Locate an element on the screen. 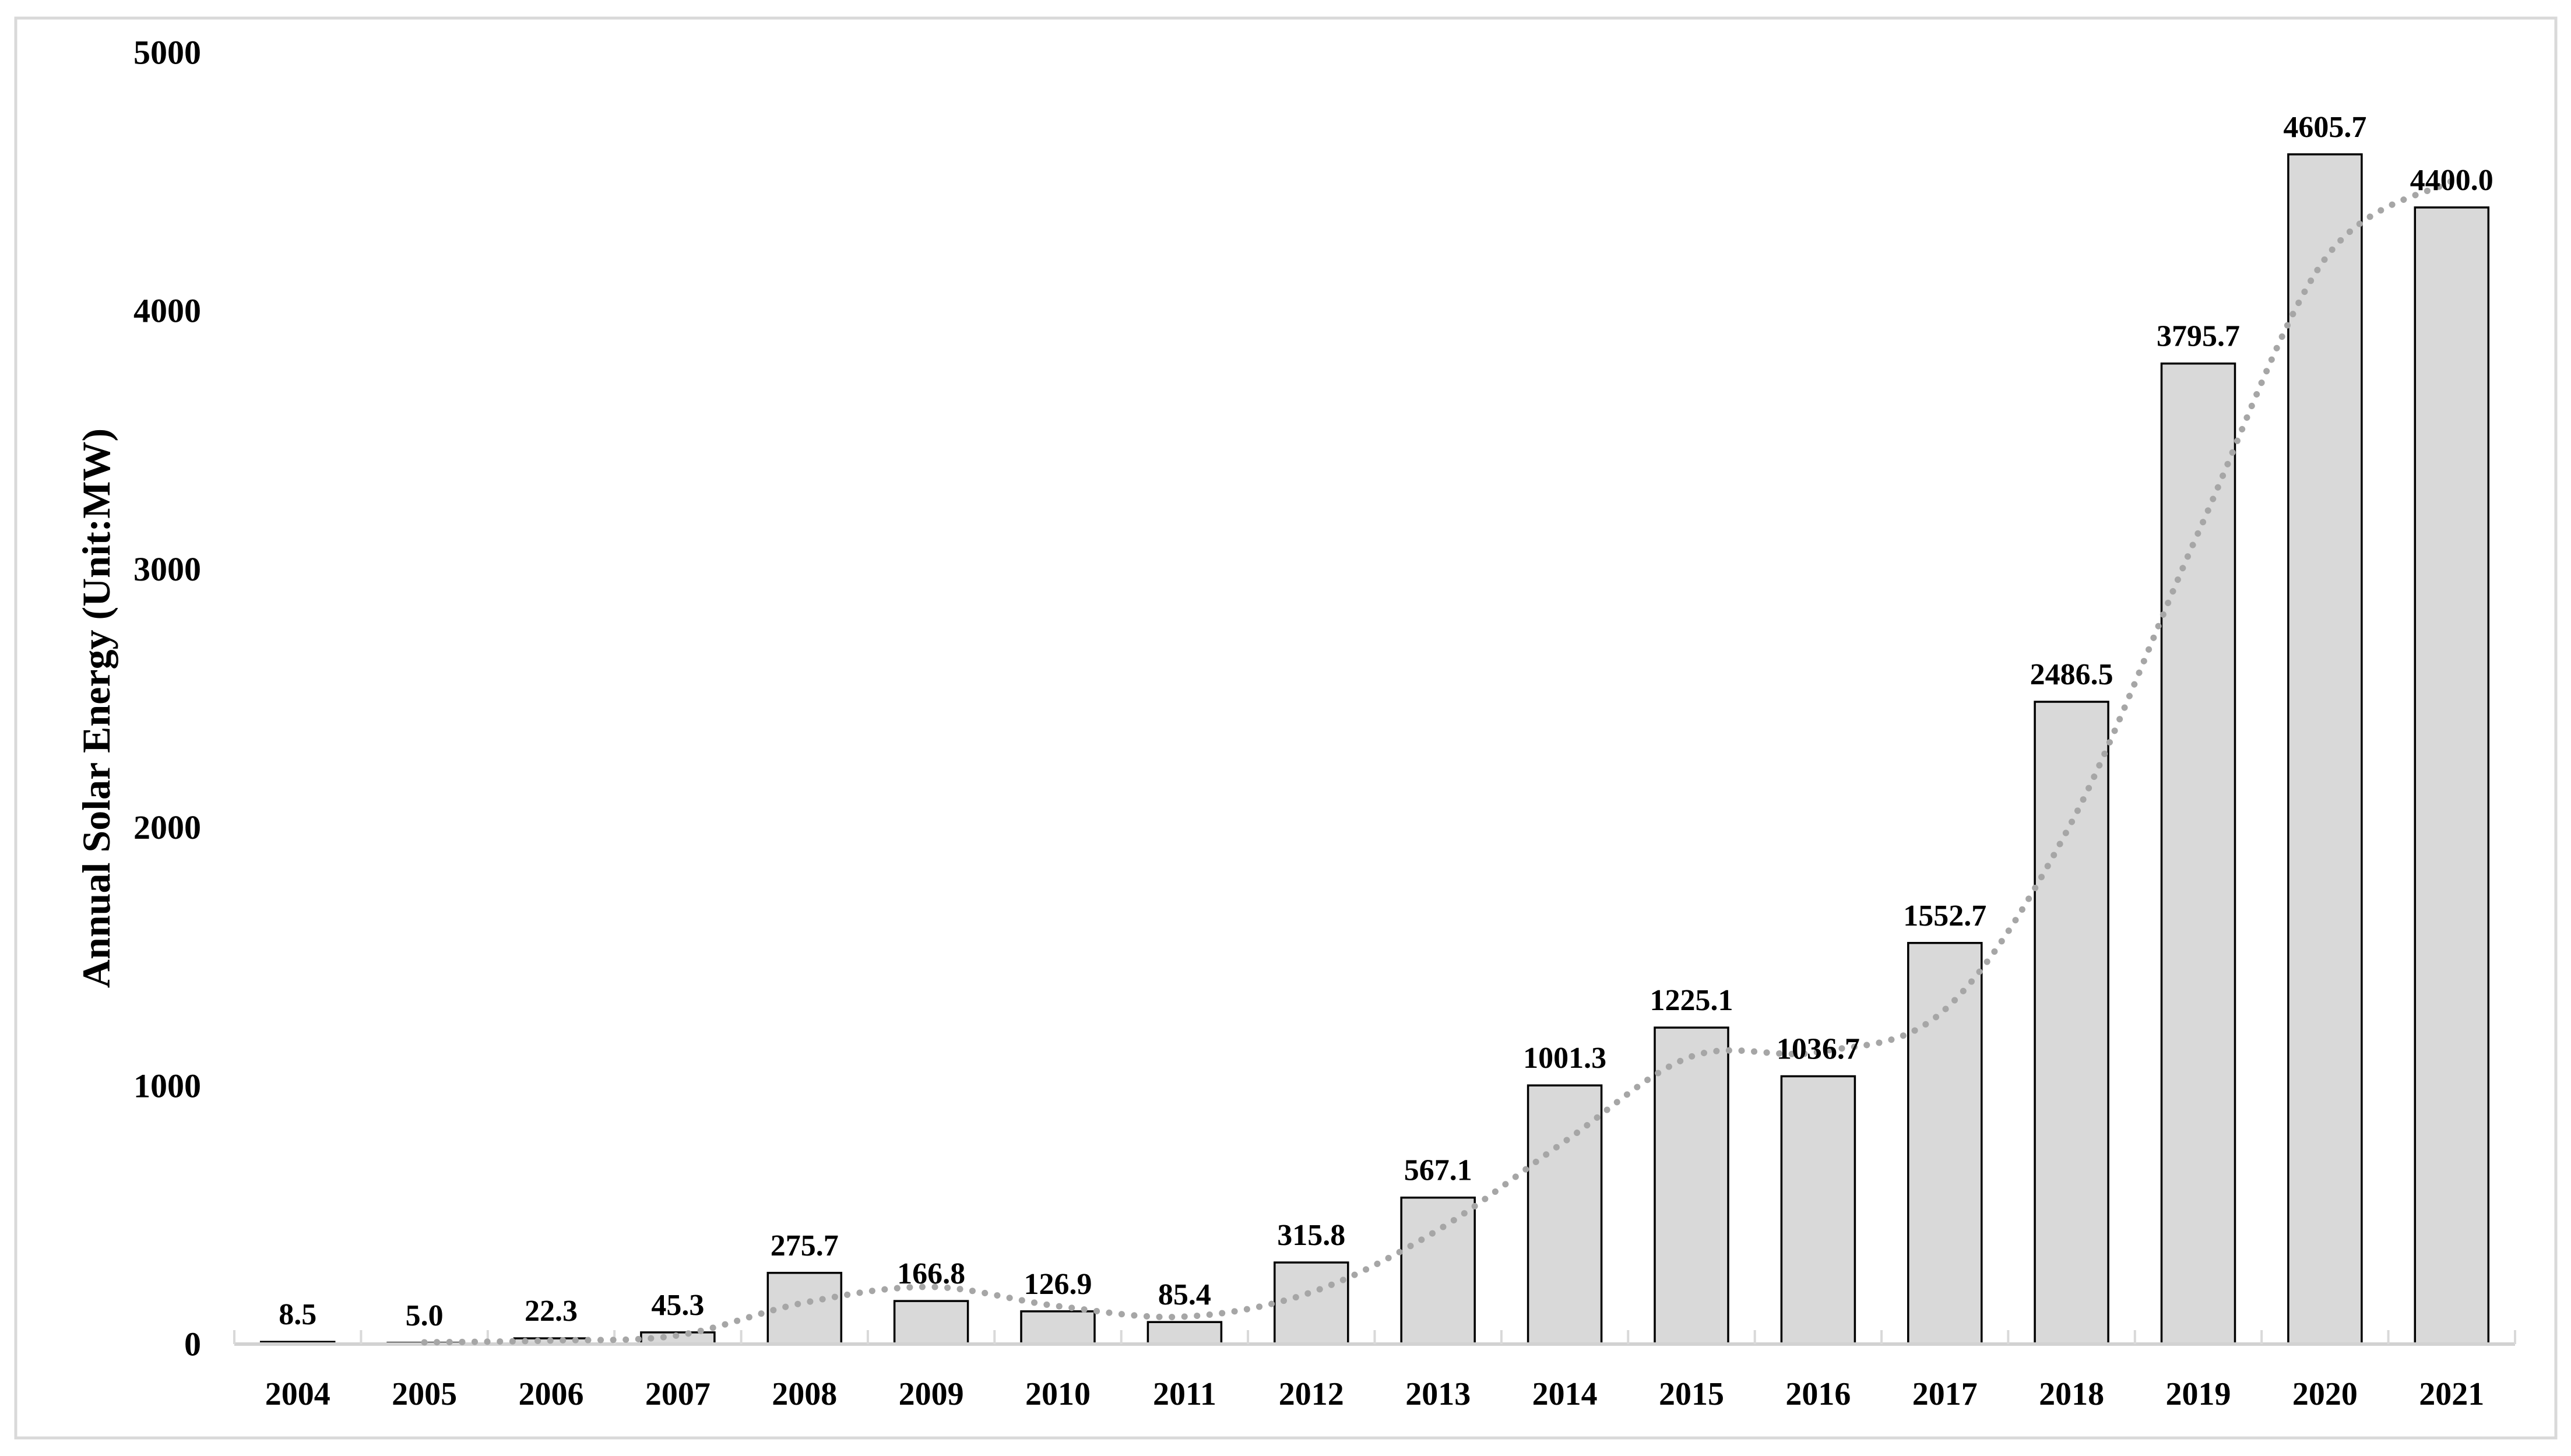 Image resolution: width=2571 pixels, height=1456 pixels. y-tick-label-1000: 1000 is located at coordinates (167, 1086).